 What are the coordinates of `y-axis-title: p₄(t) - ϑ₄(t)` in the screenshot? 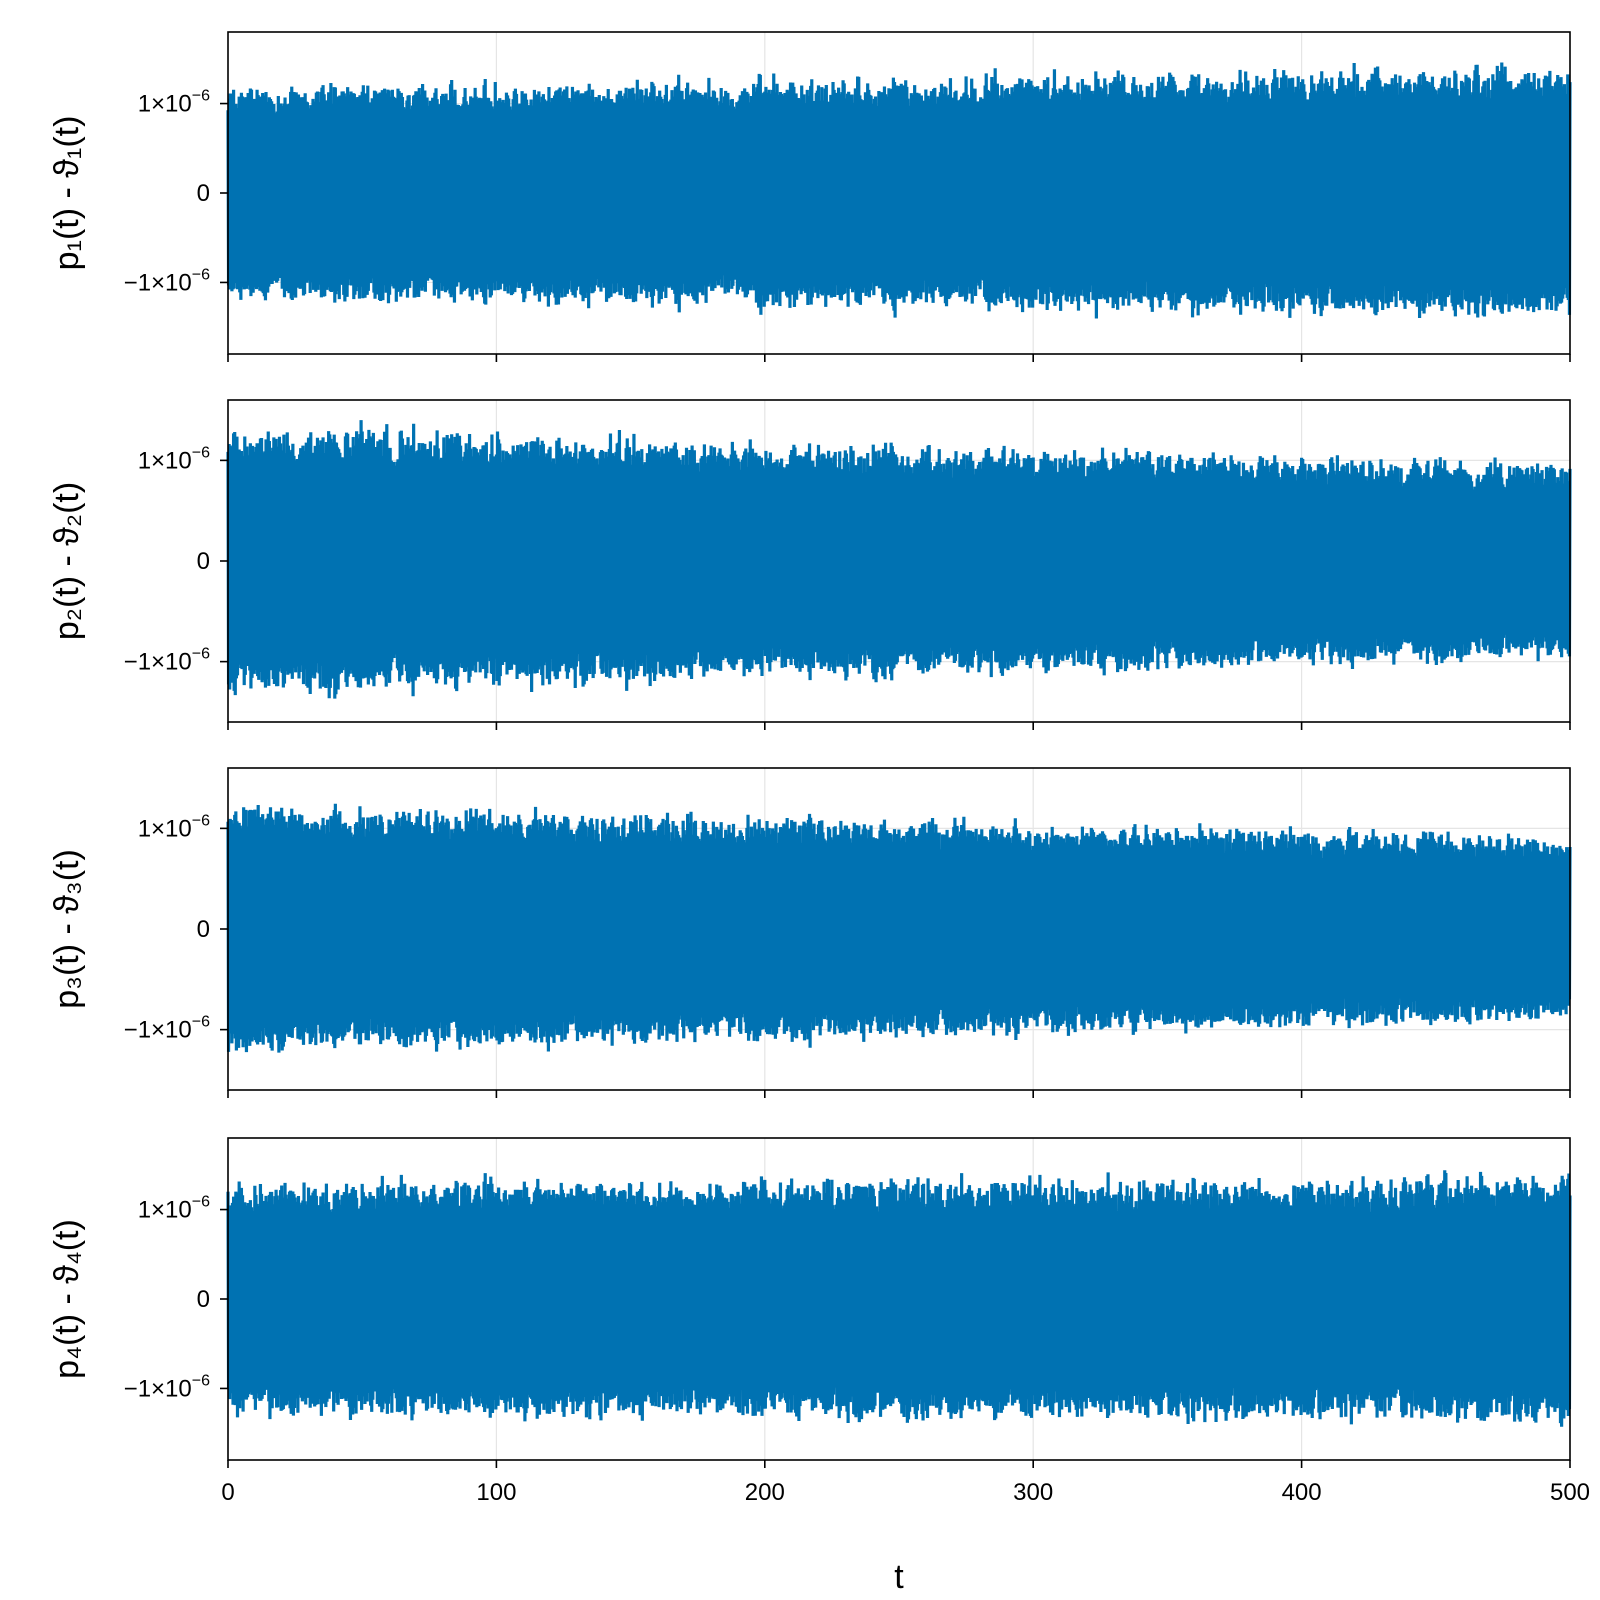 It's located at (67, 1299).